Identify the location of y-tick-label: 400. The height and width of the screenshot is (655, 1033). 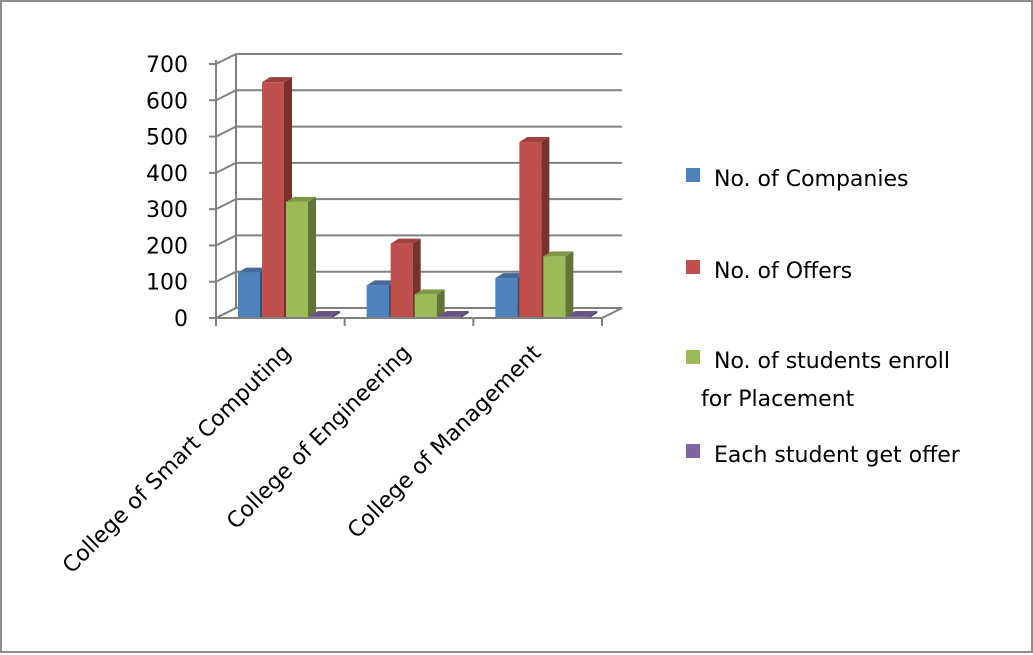
(167, 174).